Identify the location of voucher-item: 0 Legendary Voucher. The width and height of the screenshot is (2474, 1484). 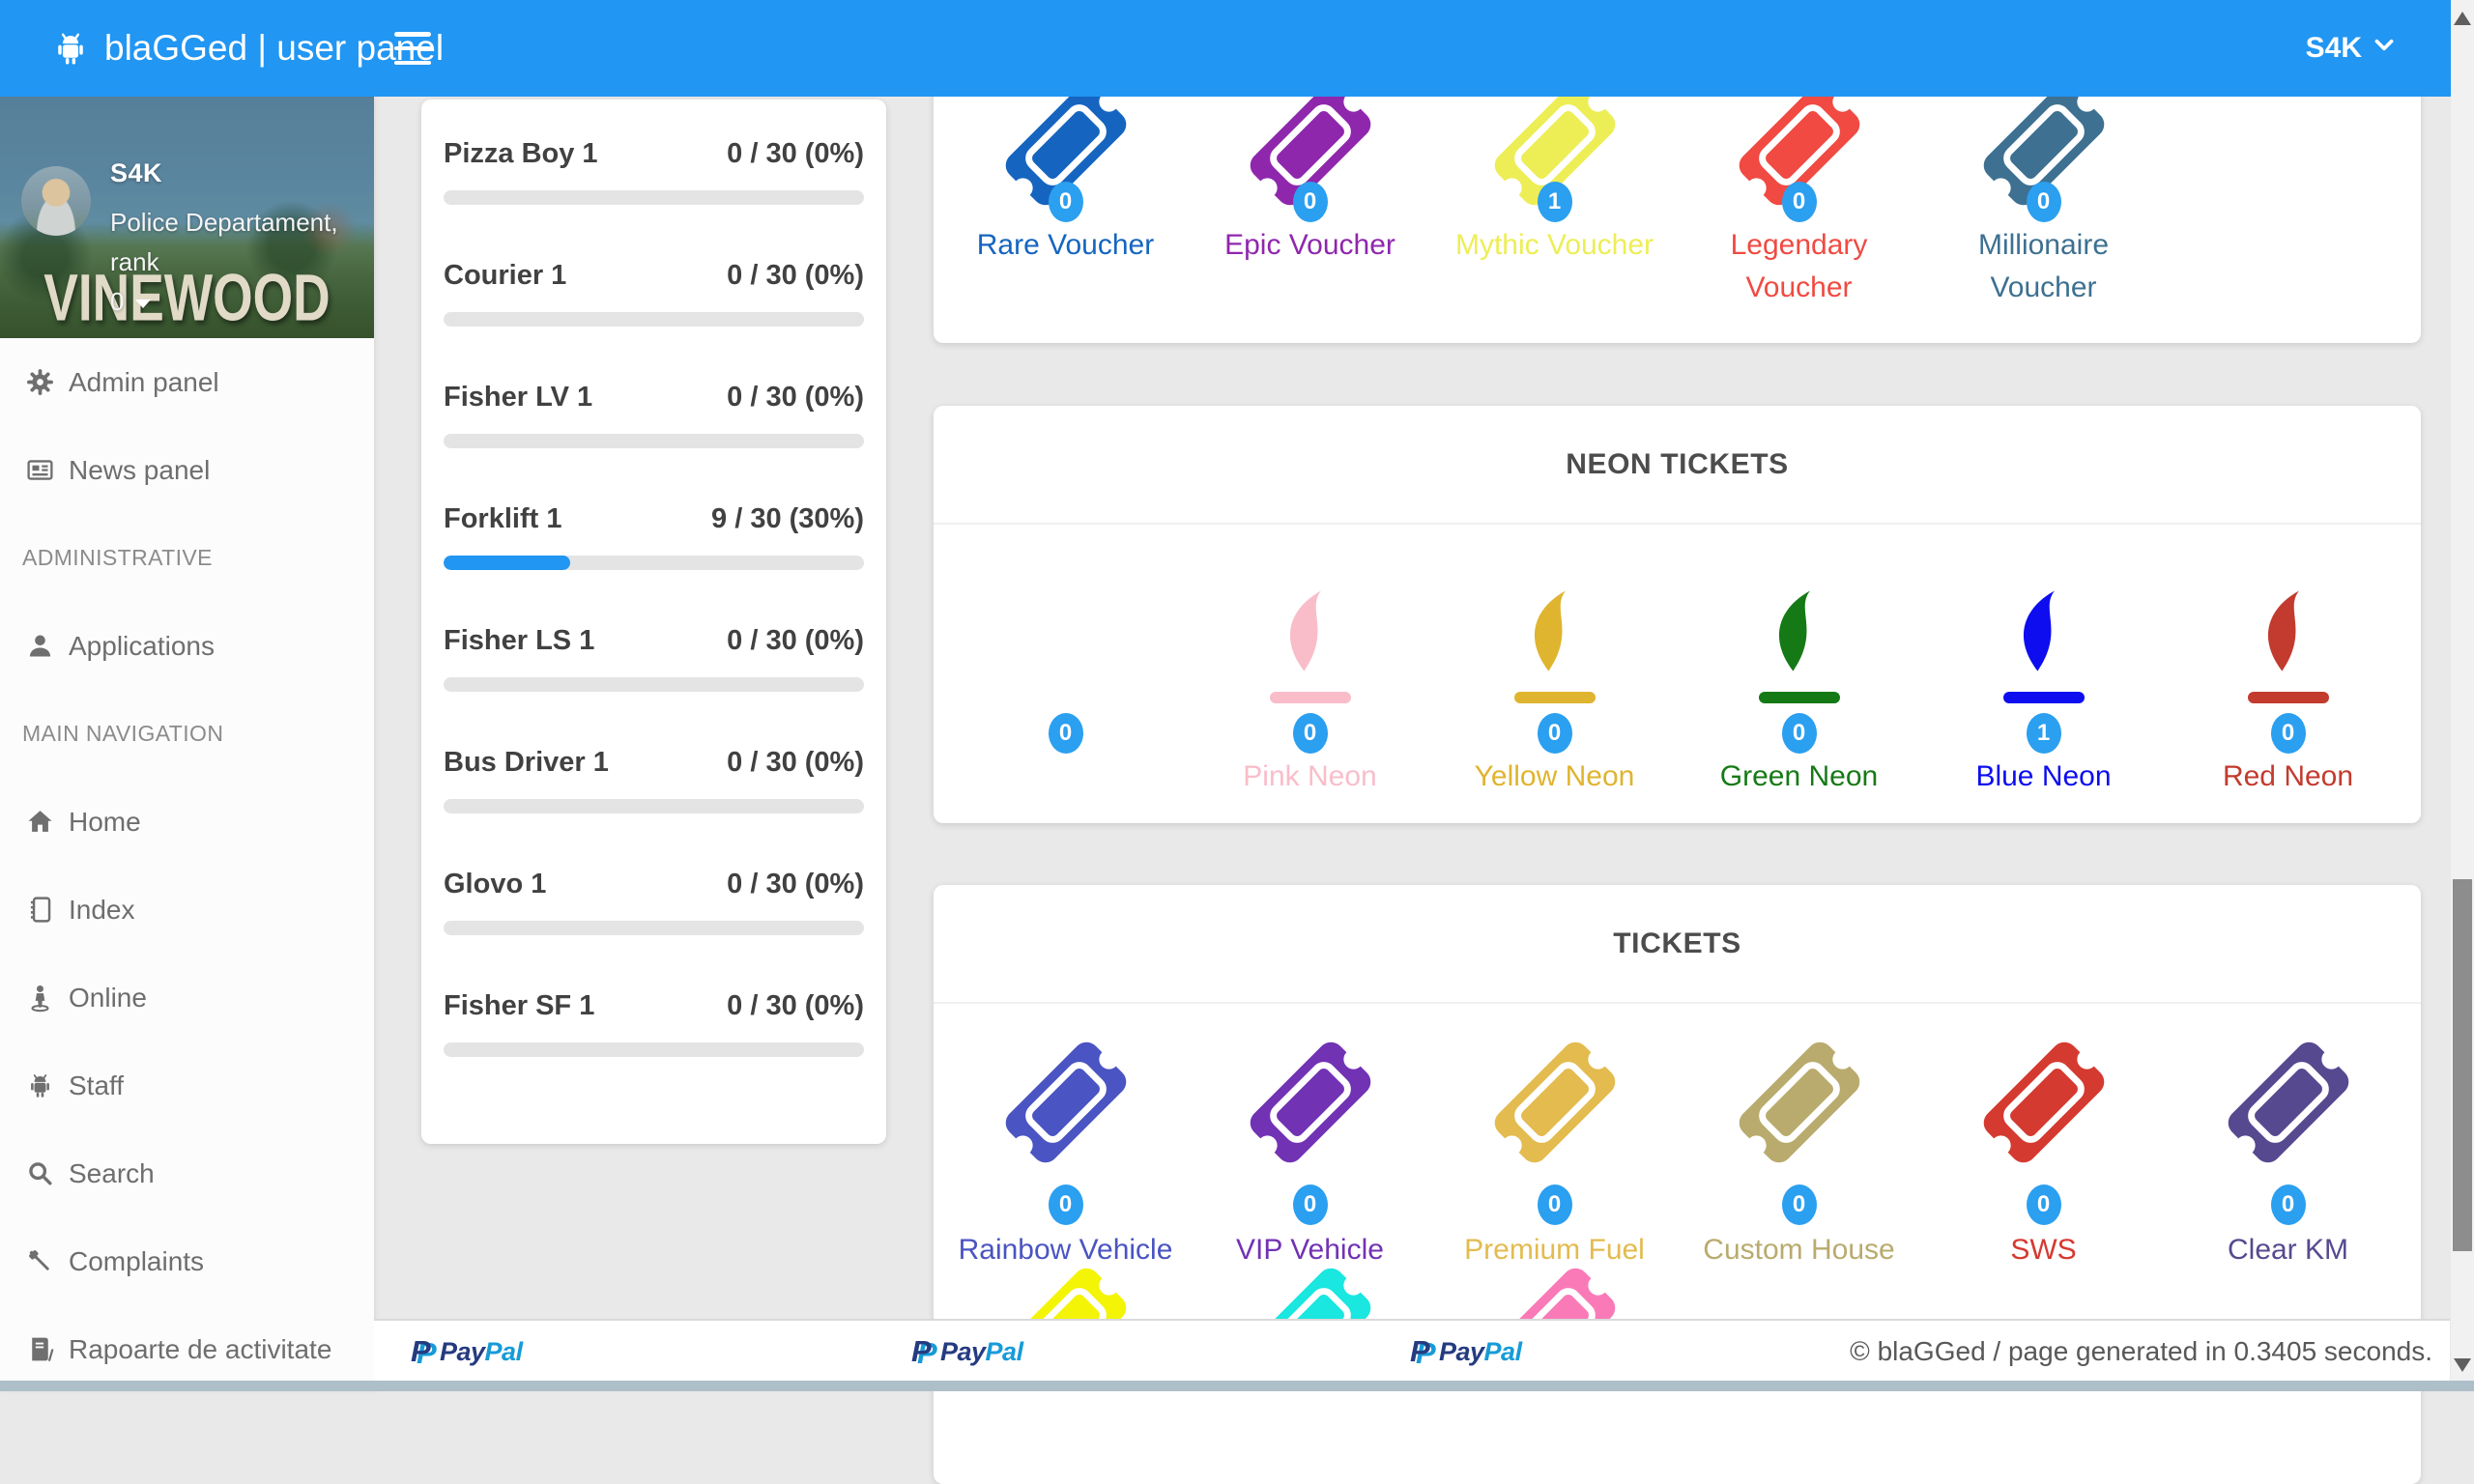
(1799, 186).